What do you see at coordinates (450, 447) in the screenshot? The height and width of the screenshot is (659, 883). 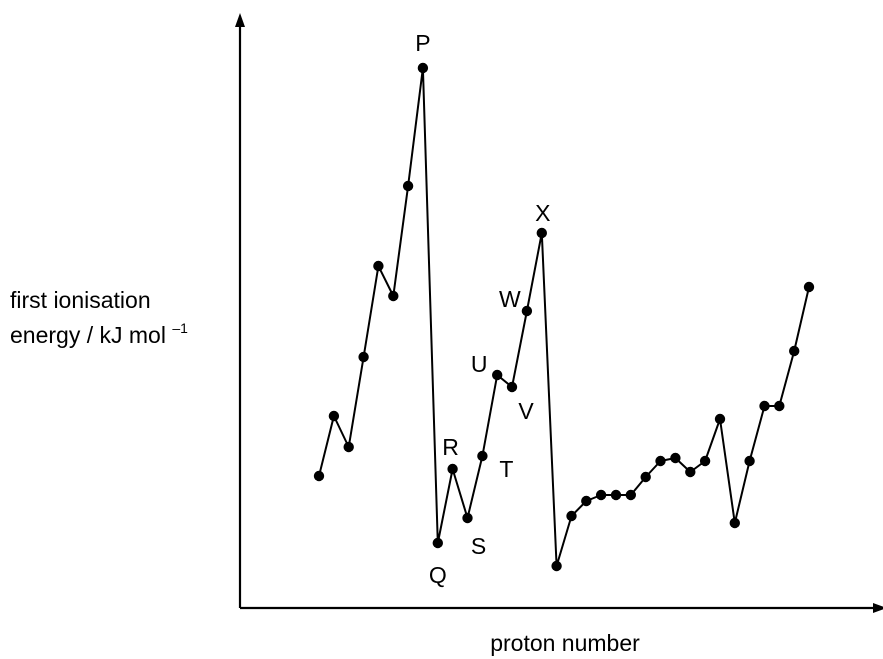 I see `point-label-r: R` at bounding box center [450, 447].